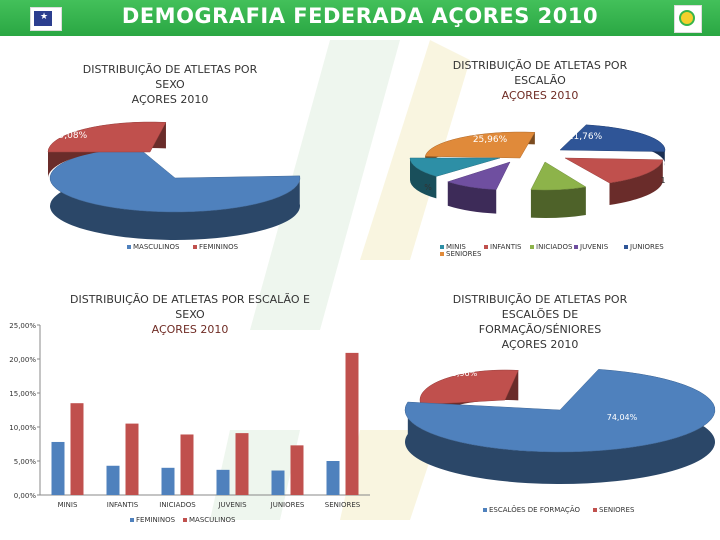  I want to click on pie2-legend-juvenis: JUVENIS, so click(591, 247).